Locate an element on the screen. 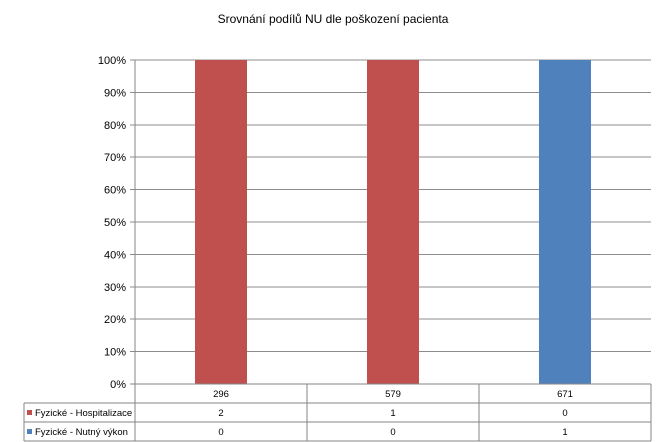  x-category-label: 671 is located at coordinates (565, 394).